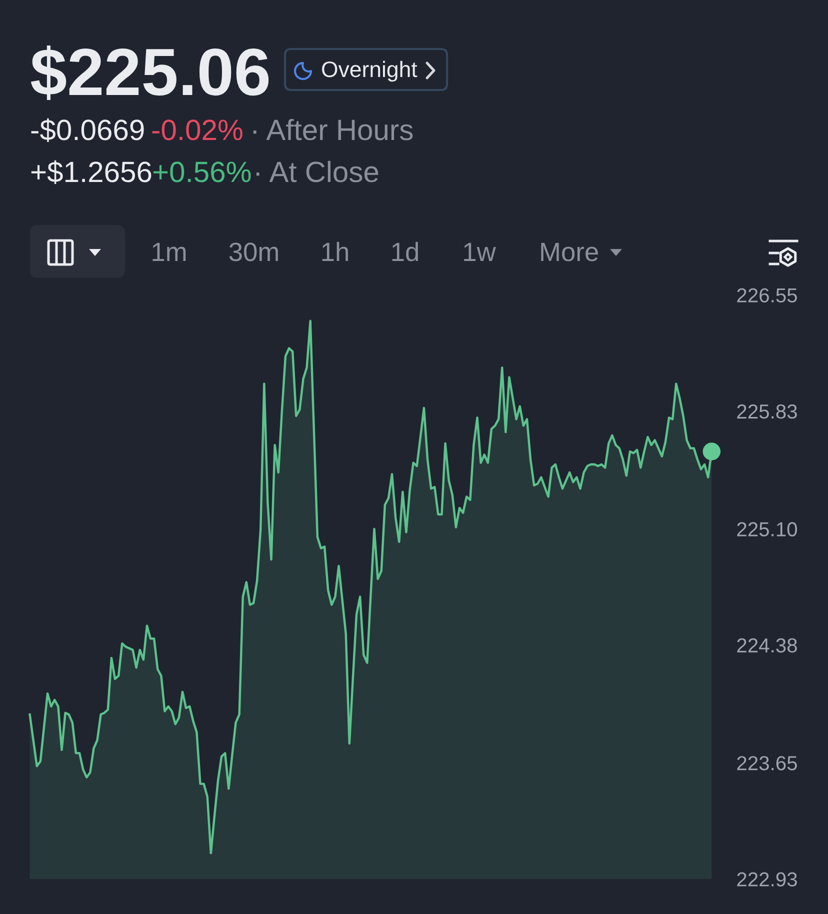 The width and height of the screenshot is (828, 914). Describe the element at coordinates (91, 172) in the screenshot. I see `text: +$1.2656` at that location.